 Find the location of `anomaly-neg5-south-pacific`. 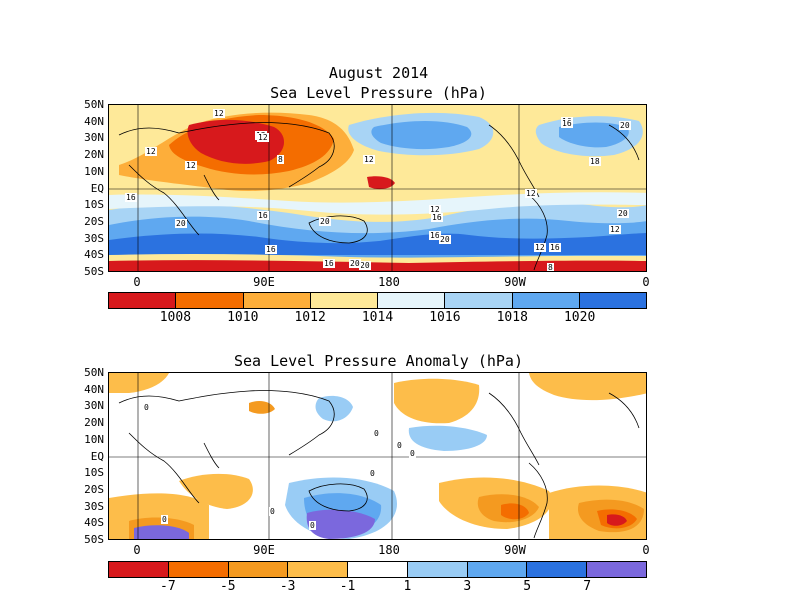

anomaly-neg5-south-pacific is located at coordinates (515, 511).